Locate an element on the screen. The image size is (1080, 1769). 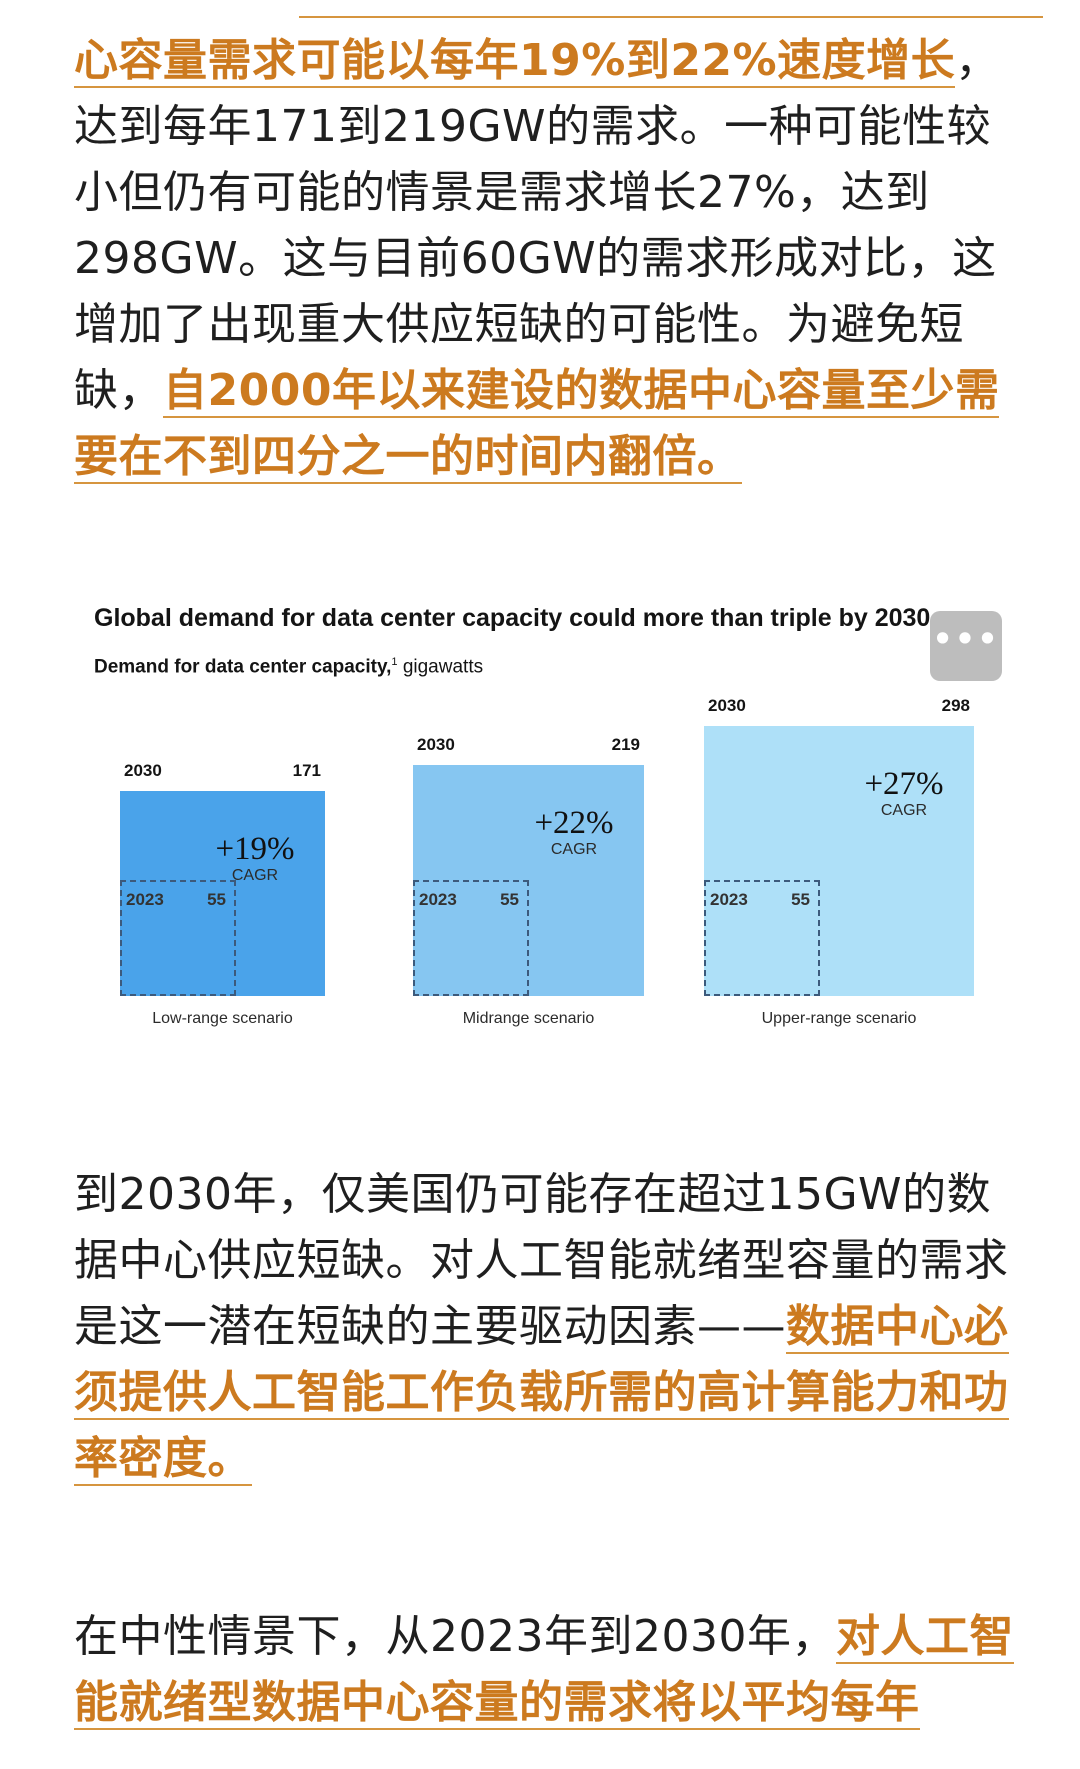
demand-2030-square: +27% CAGR 2023 55 is located at coordinates (839, 861).